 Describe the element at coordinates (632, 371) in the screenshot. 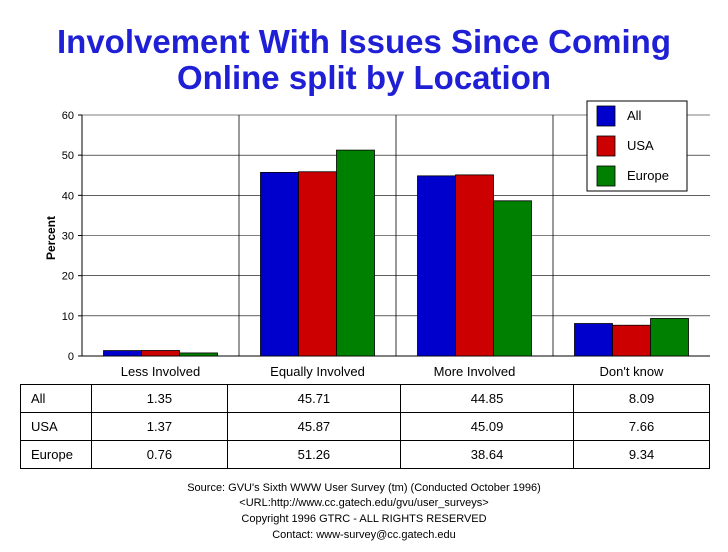

I see `x-tick-label: Don't know` at that location.